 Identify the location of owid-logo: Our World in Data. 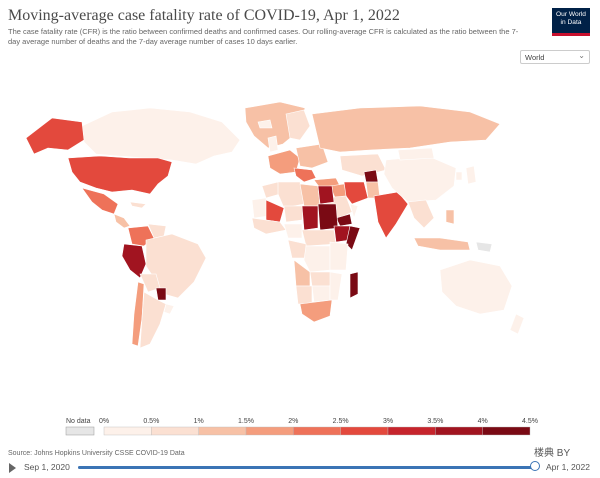
(571, 22).